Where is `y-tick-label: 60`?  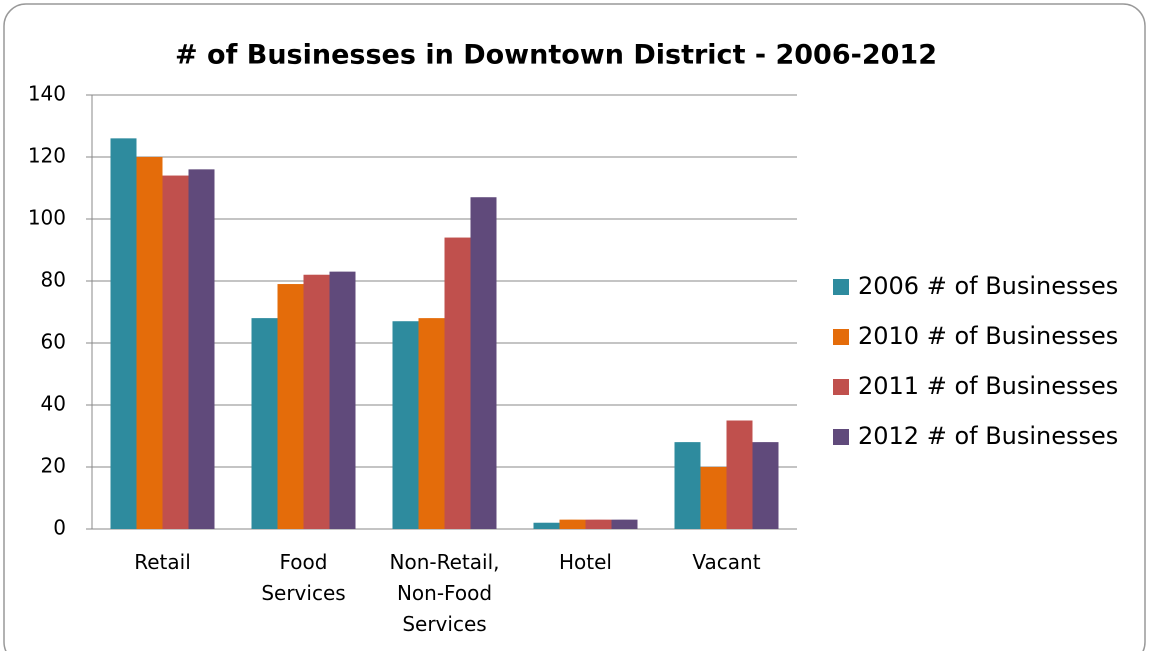
y-tick-label: 60 is located at coordinates (53, 342).